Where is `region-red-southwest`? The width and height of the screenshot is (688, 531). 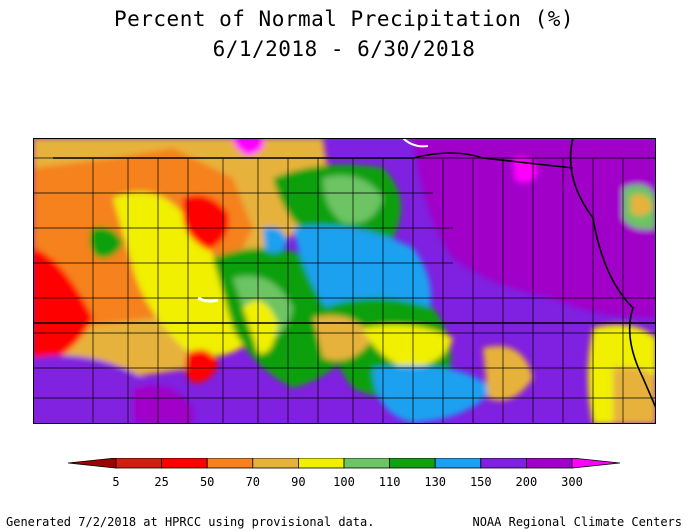
region-red-southwest is located at coordinates (63, 308).